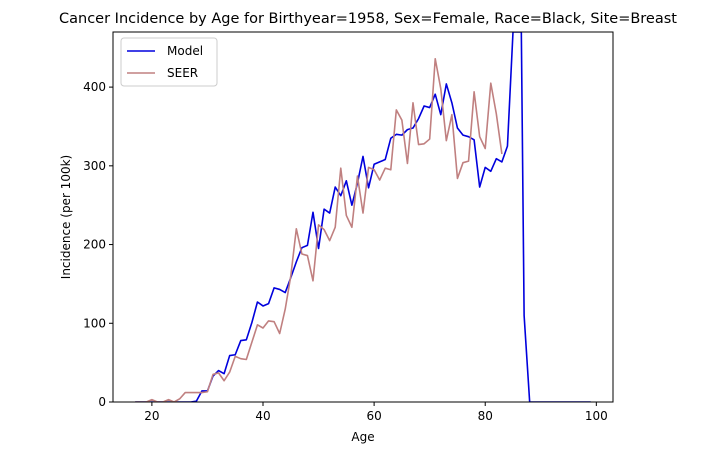  I want to click on y-tick-label: 0, so click(102, 402).